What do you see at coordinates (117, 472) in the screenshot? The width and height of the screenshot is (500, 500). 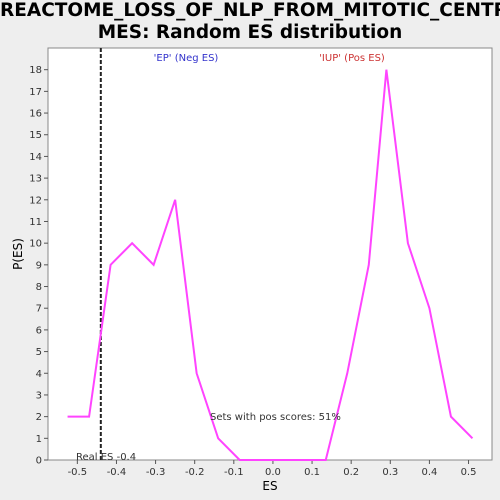 I see `x-tick-label: -0.4` at bounding box center [117, 472].